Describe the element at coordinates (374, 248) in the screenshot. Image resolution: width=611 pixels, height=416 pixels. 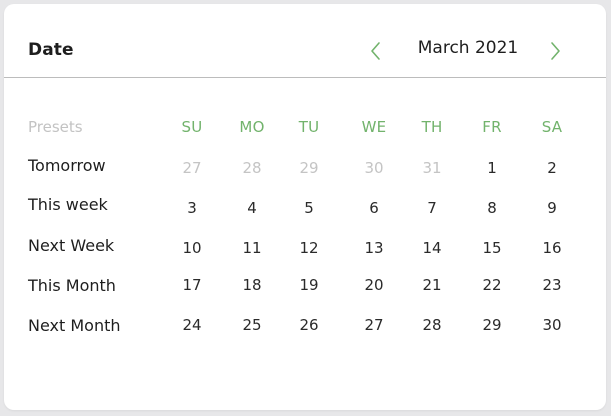
I see `calendar-day: 13` at that location.